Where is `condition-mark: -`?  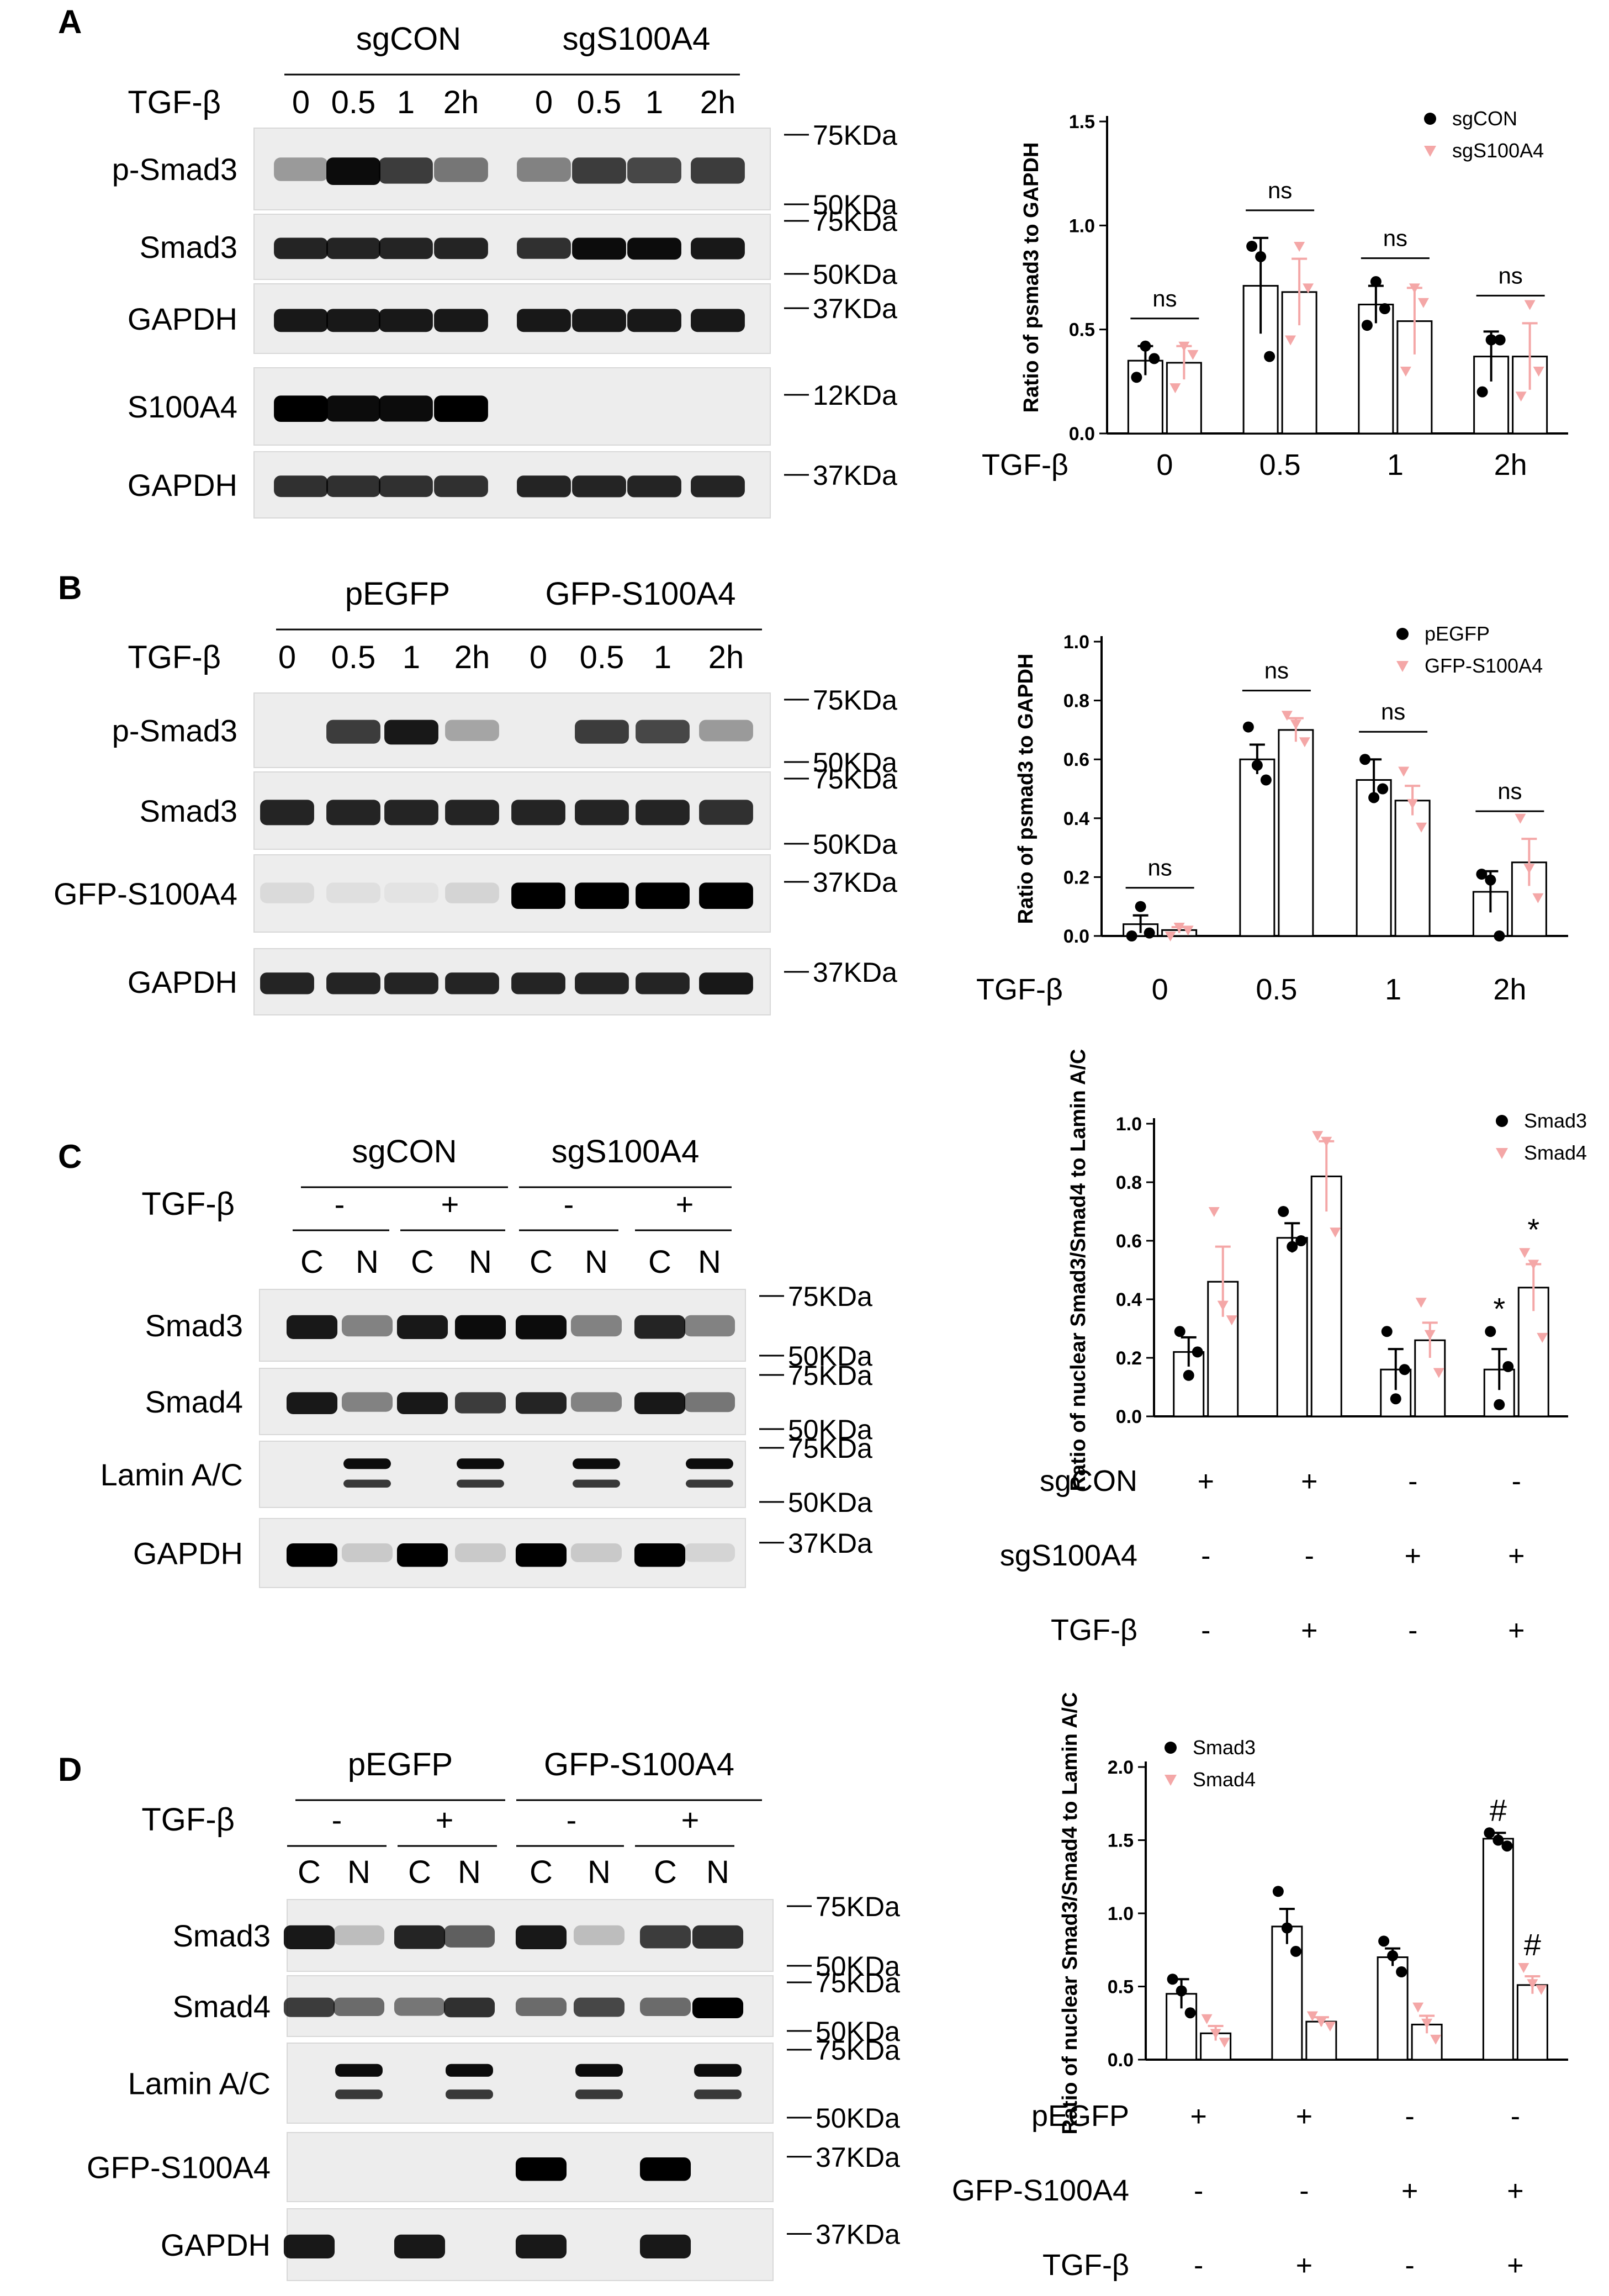
condition-mark: - is located at coordinates (1304, 2191).